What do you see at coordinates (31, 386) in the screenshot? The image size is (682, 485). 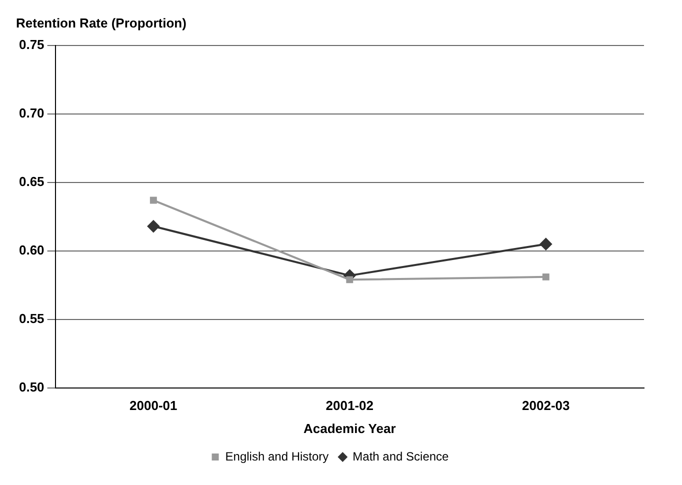 I see `y-tick-label: 0.50` at bounding box center [31, 386].